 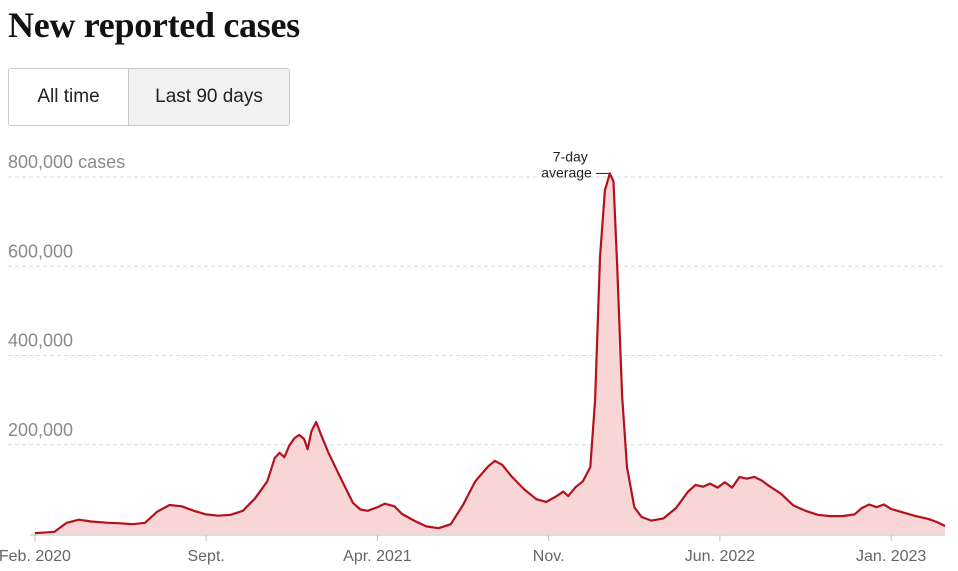 What do you see at coordinates (566, 172) in the screenshot?
I see `annotation-text: average` at bounding box center [566, 172].